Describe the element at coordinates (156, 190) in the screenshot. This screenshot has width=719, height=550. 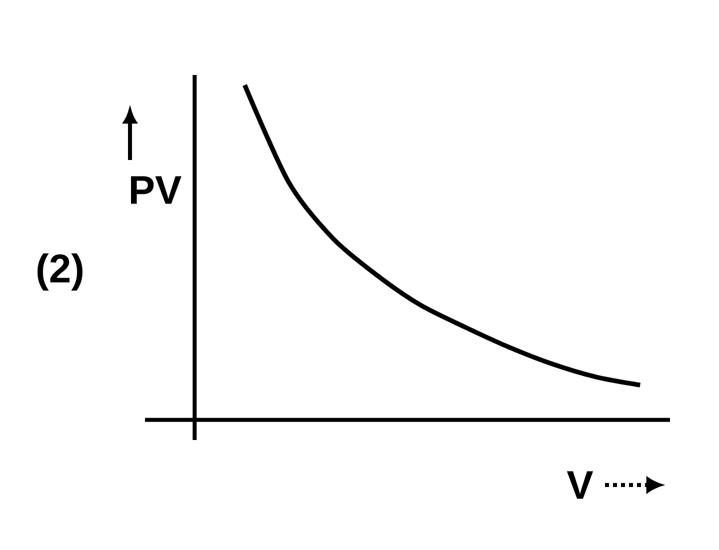
I see `y-axis-title: PV` at that location.